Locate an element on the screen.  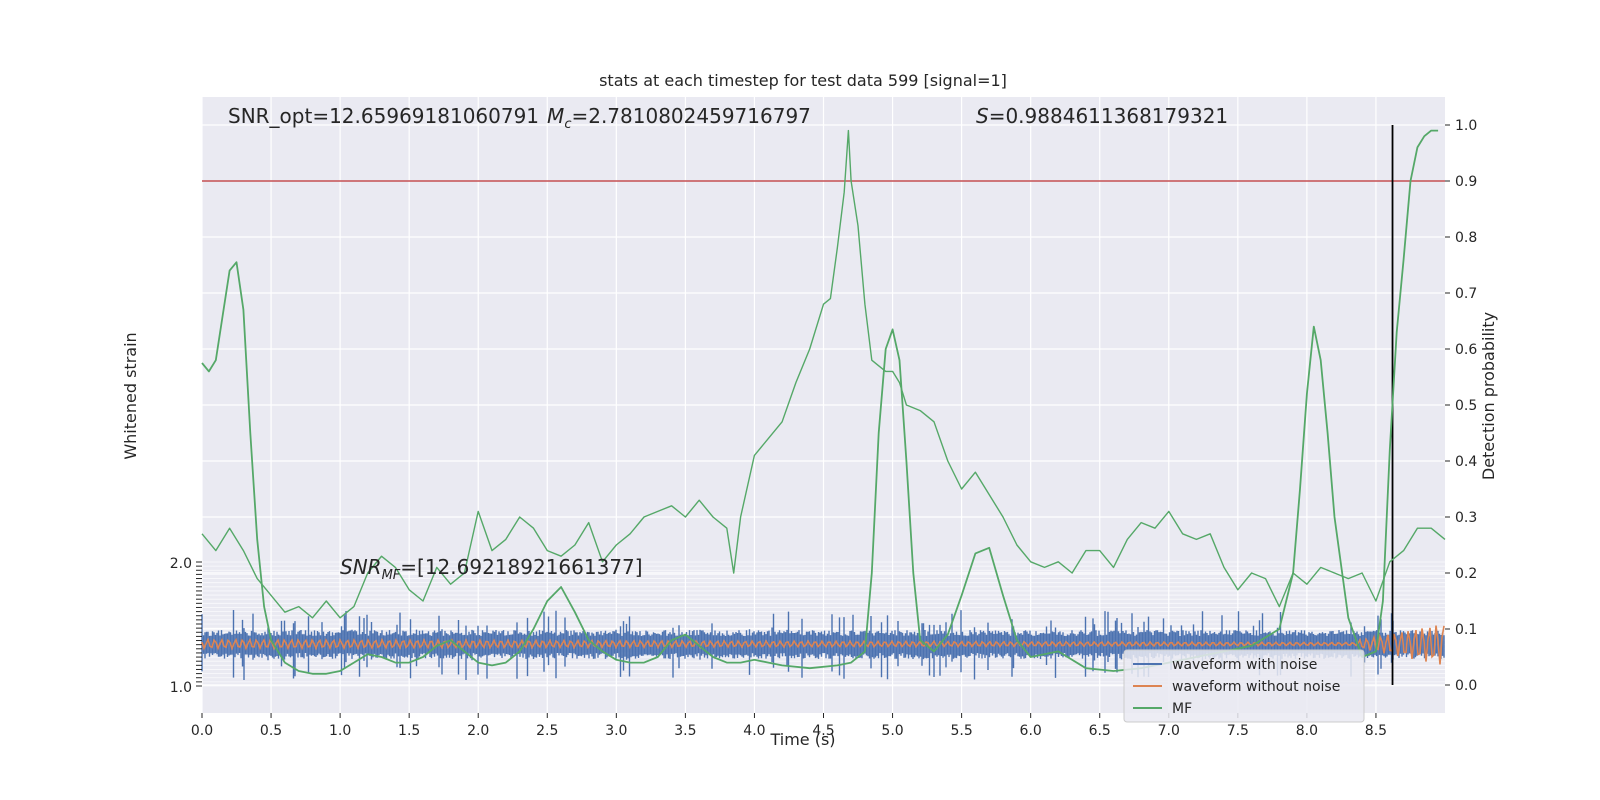
x-tick-label: 1.5 is located at coordinates (409, 731).